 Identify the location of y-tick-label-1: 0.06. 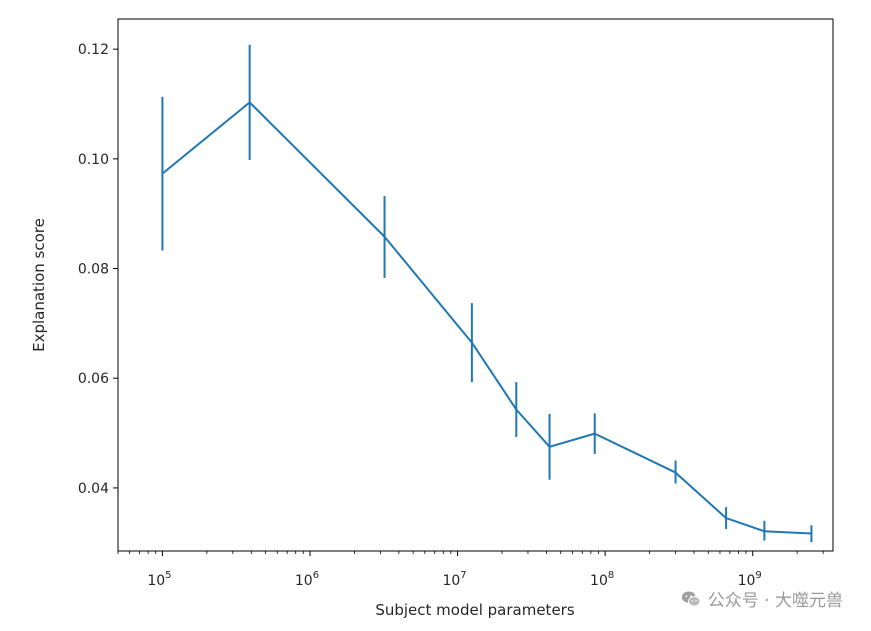
(93, 379).